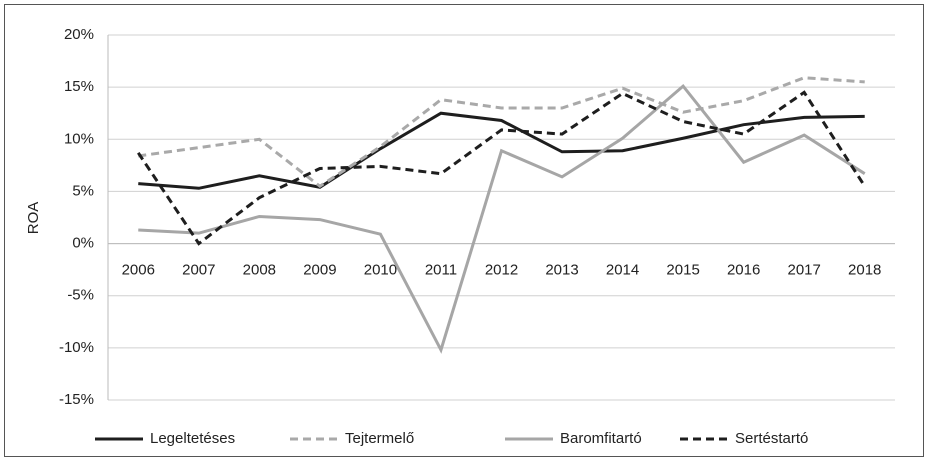 This screenshot has height=462, width=929. What do you see at coordinates (33, 218) in the screenshot?
I see `y-axis-label: ROA` at bounding box center [33, 218].